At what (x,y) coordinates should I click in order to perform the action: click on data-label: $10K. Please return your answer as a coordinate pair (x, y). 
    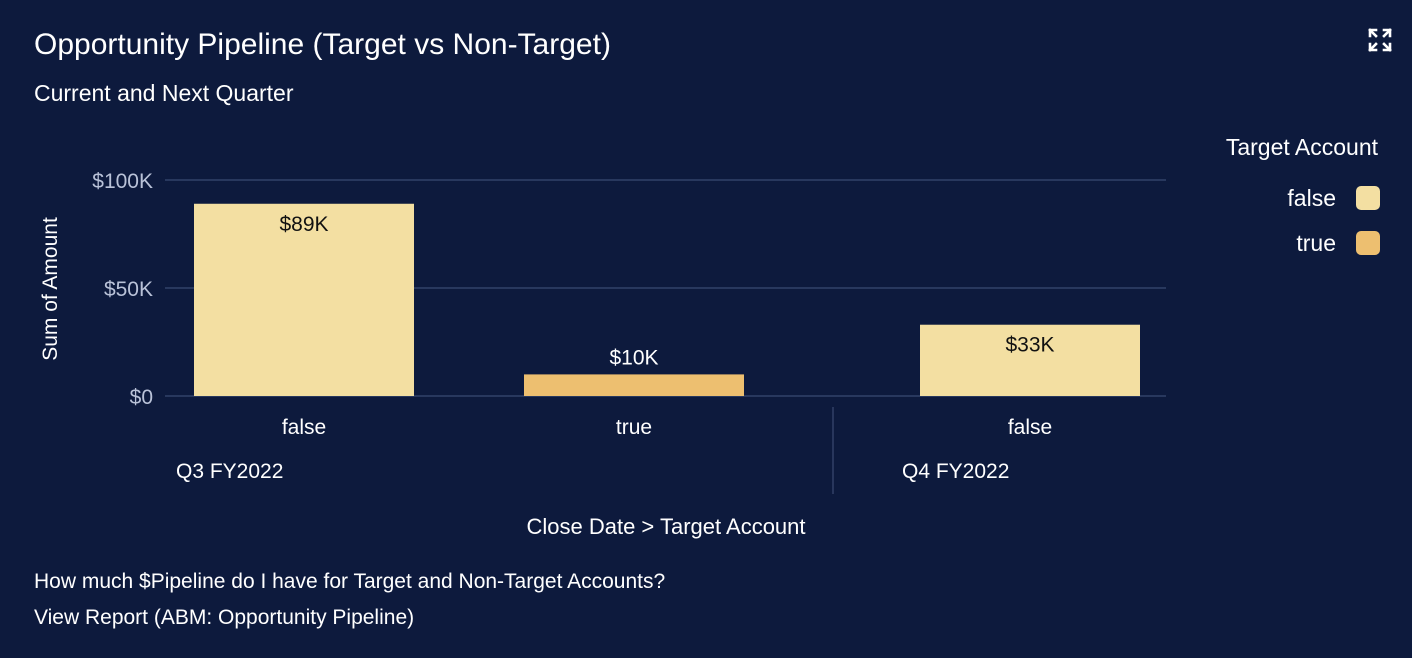
    Looking at the image, I should click on (633, 357).